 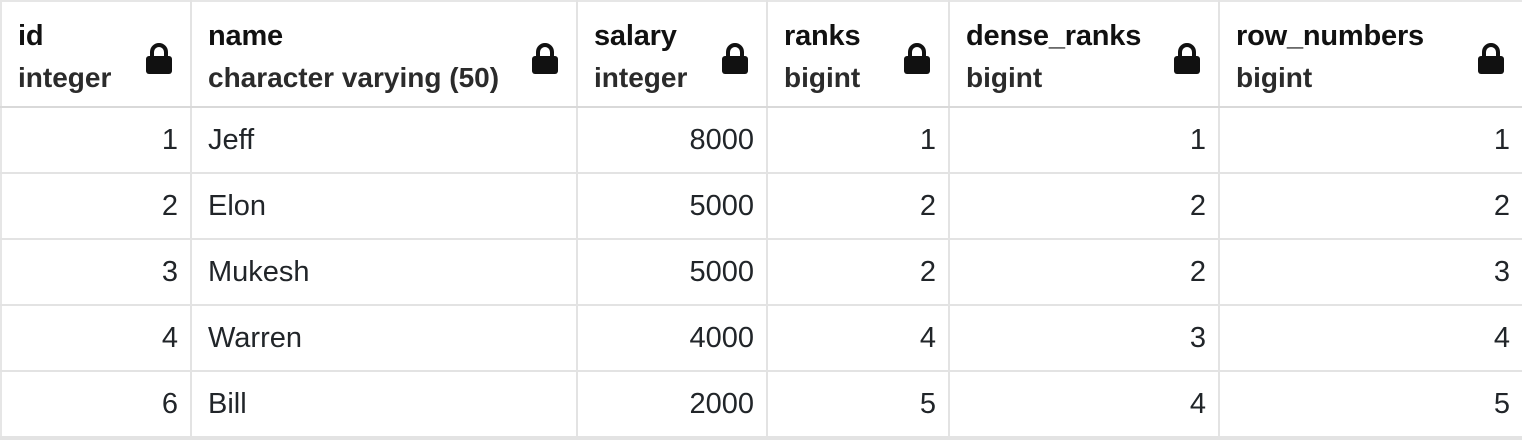 I want to click on cell-dense-ranks: 3, so click(x=1084, y=338).